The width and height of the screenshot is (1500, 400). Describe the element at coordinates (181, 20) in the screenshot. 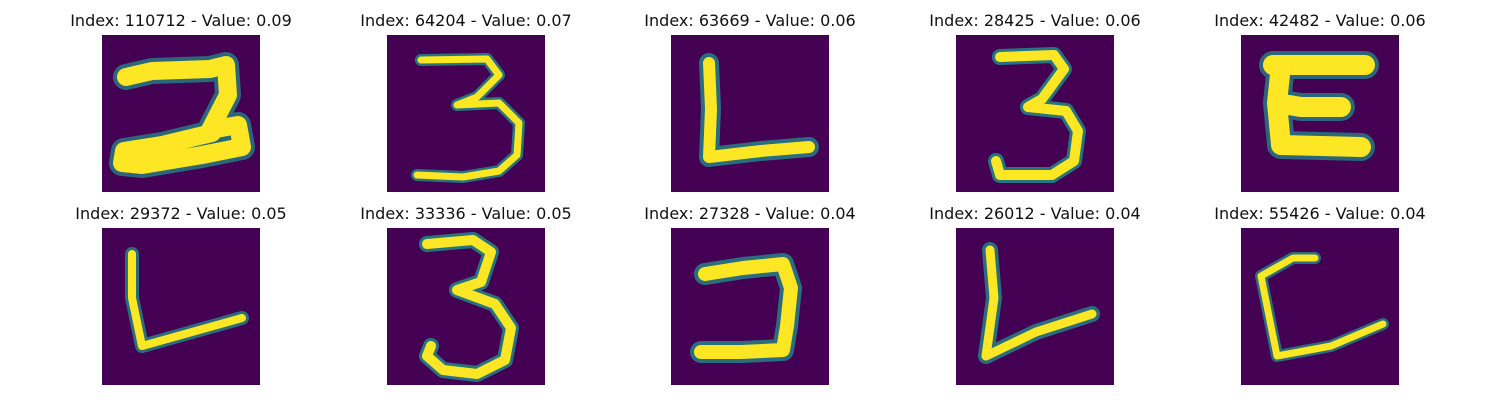

I see `panel-title: Index: 110712 - Value: 0.09` at that location.